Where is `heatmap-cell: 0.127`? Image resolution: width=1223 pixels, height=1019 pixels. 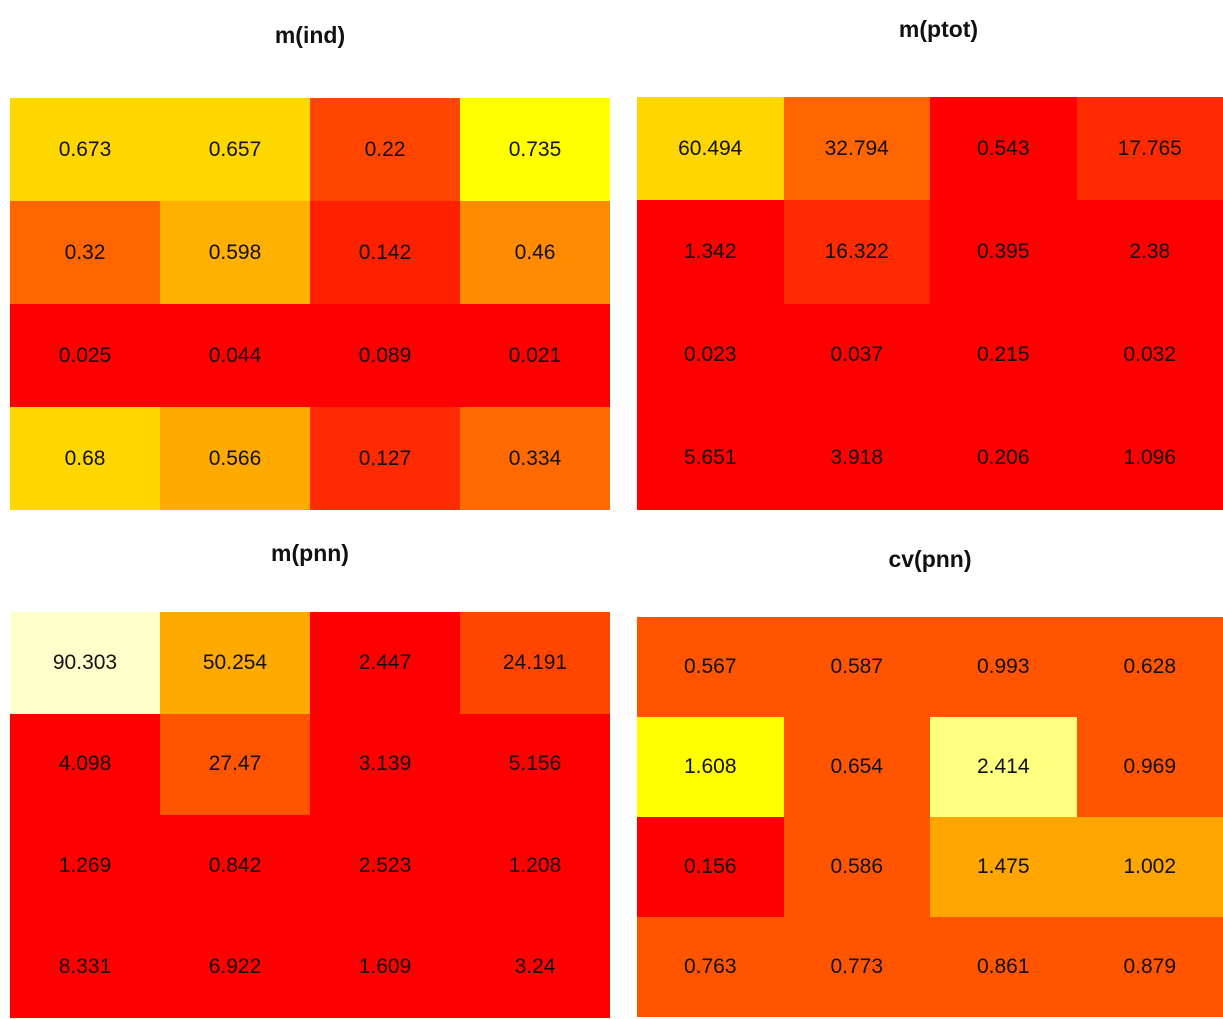 heatmap-cell: 0.127 is located at coordinates (385, 458).